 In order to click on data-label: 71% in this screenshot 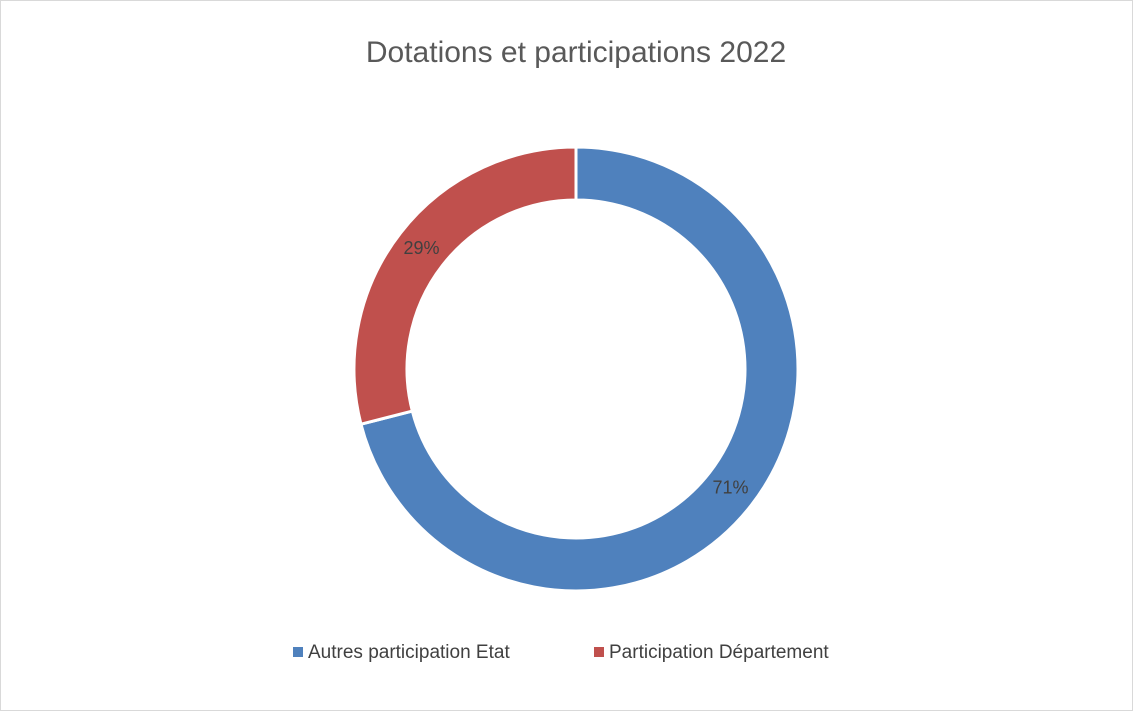, I will do `click(730, 488)`.